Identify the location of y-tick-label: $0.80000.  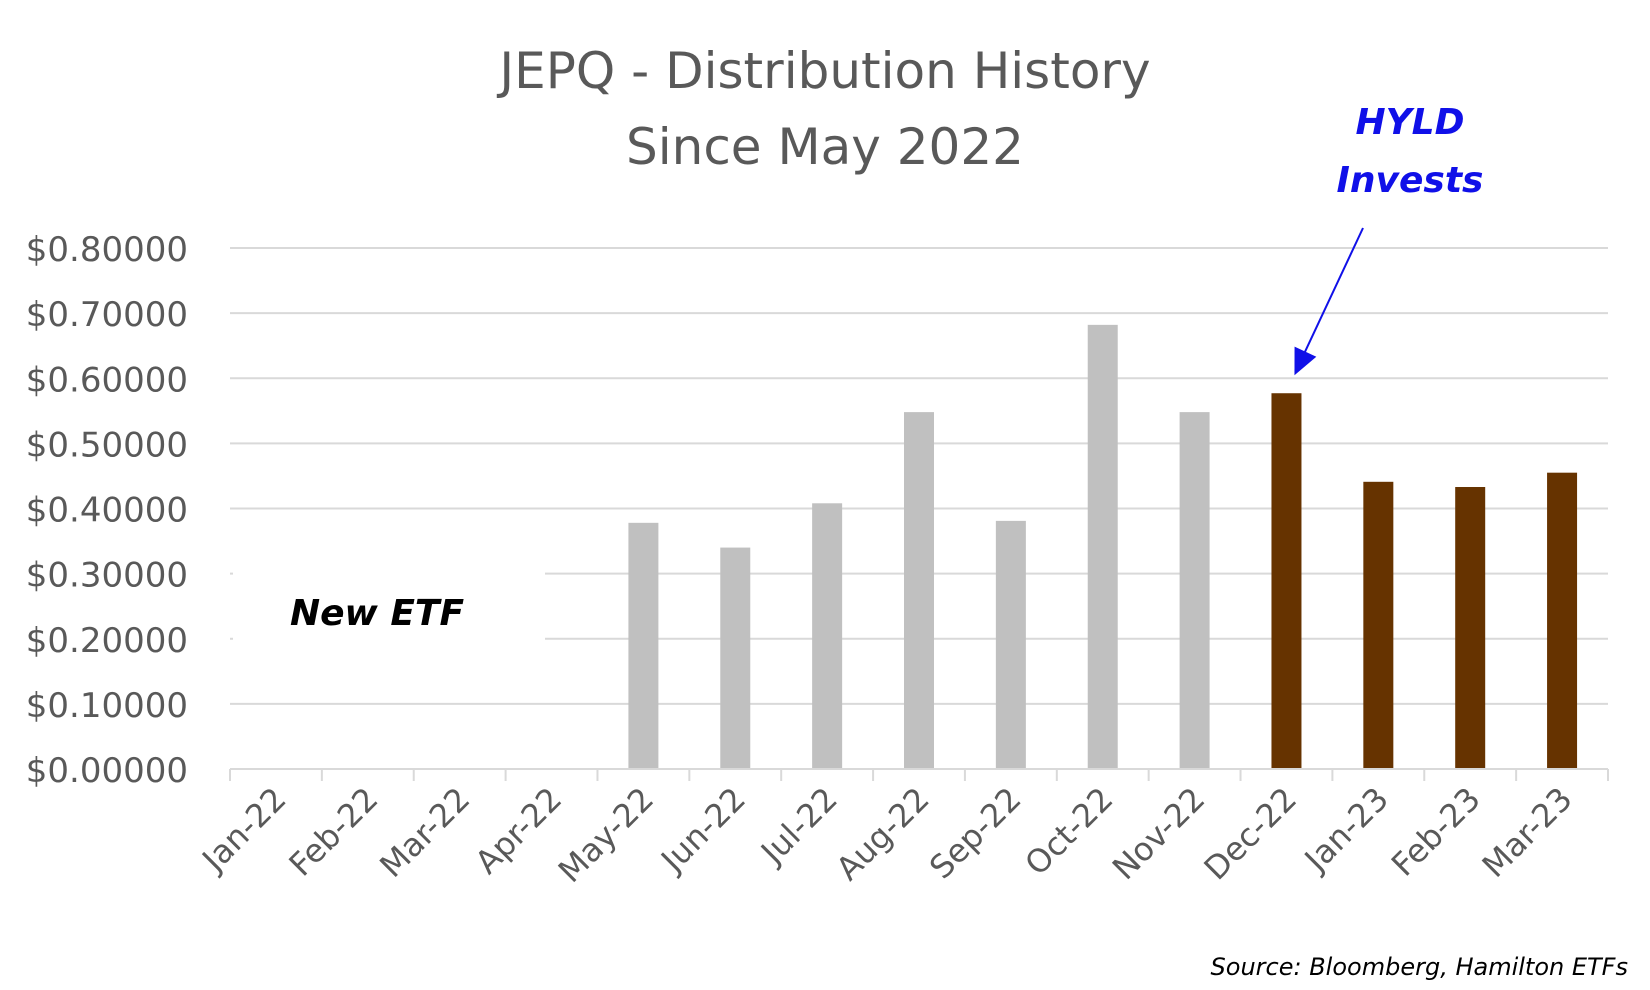
(107, 250).